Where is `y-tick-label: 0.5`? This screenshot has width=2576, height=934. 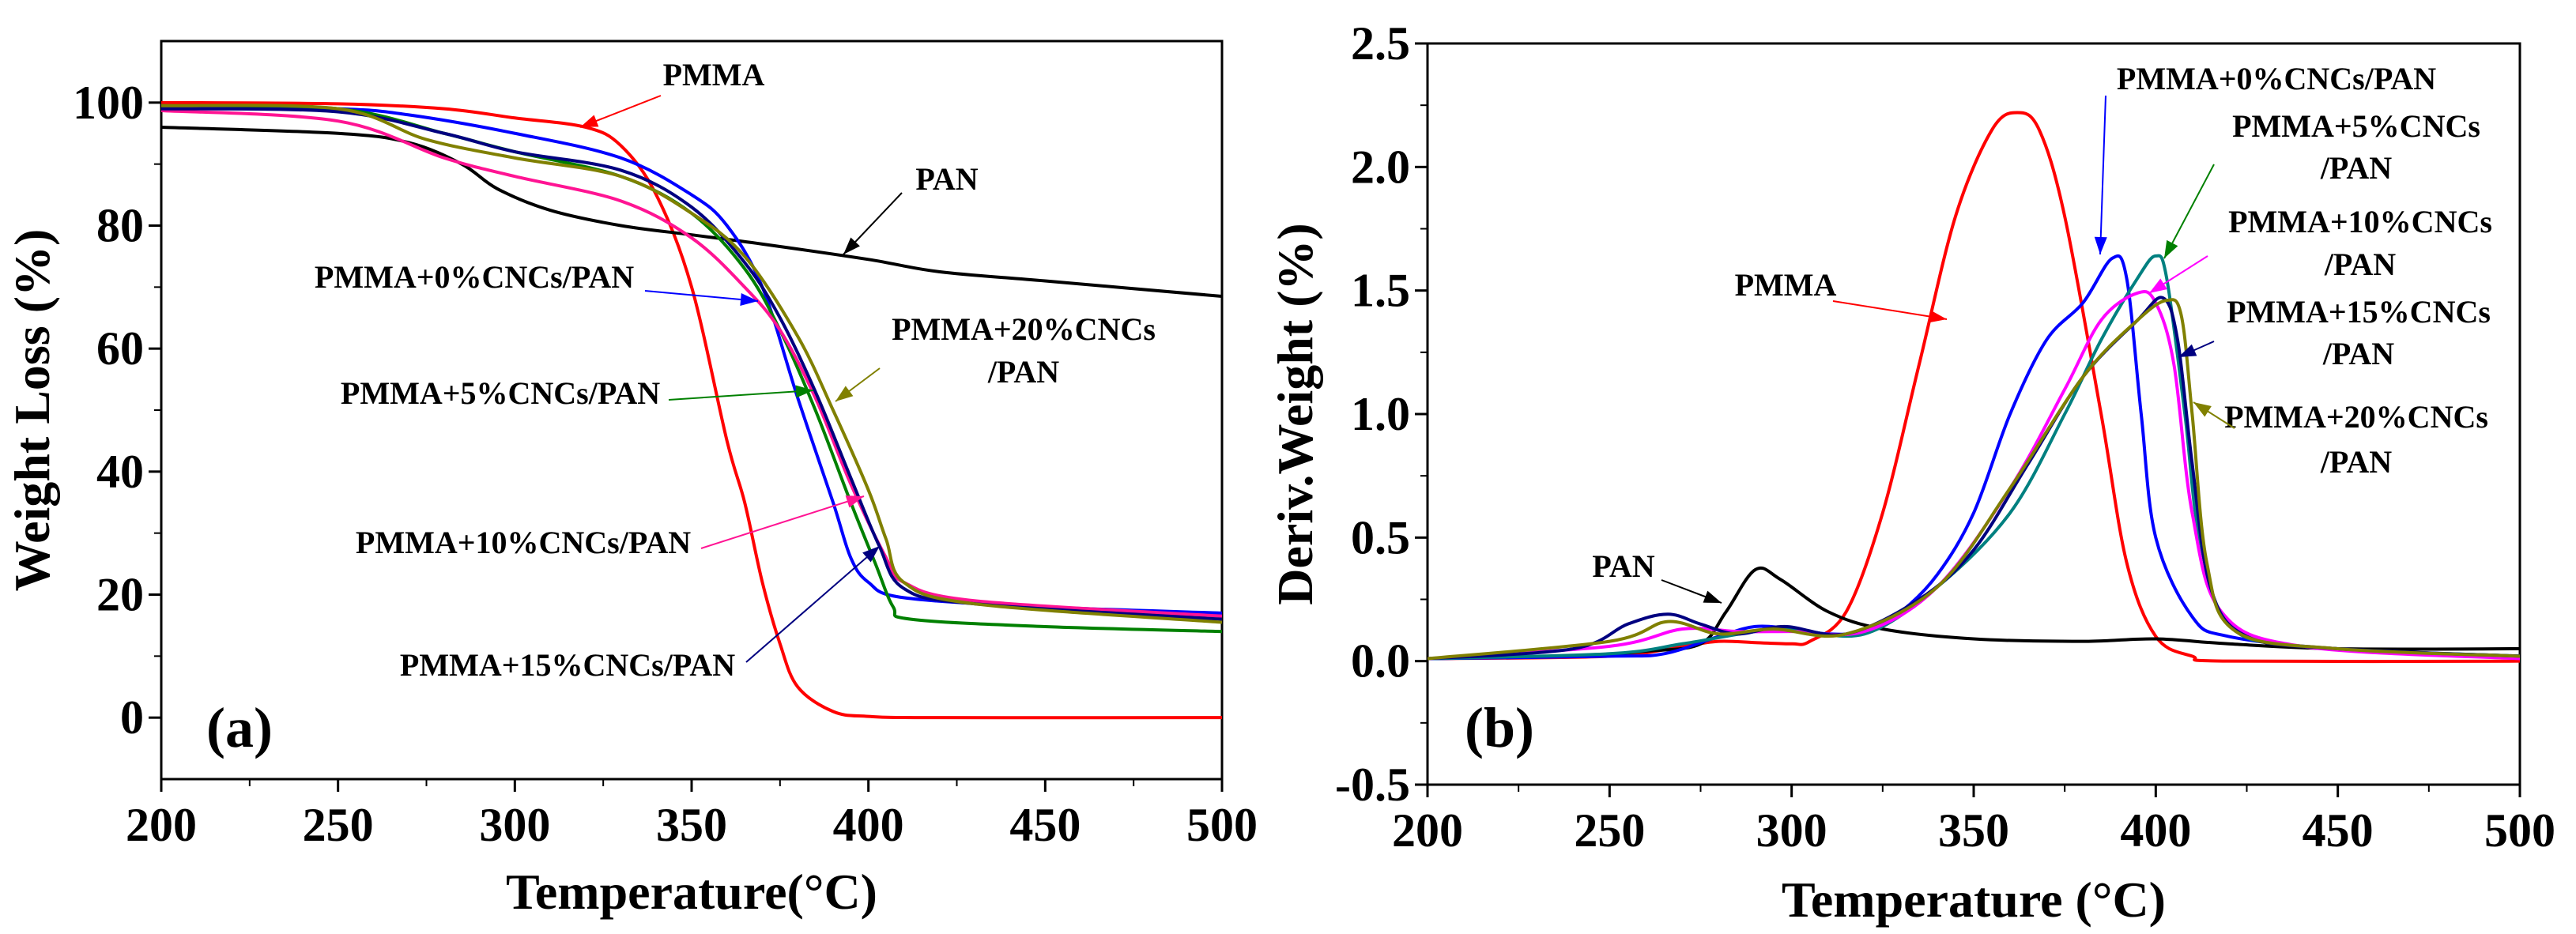
y-tick-label: 0.5 is located at coordinates (1380, 537).